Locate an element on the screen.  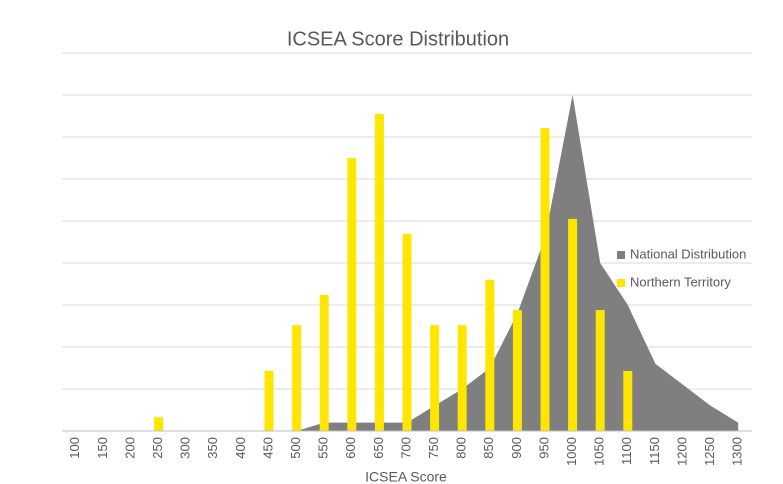
x-tick-label: 1150 is located at coordinates (654, 451).